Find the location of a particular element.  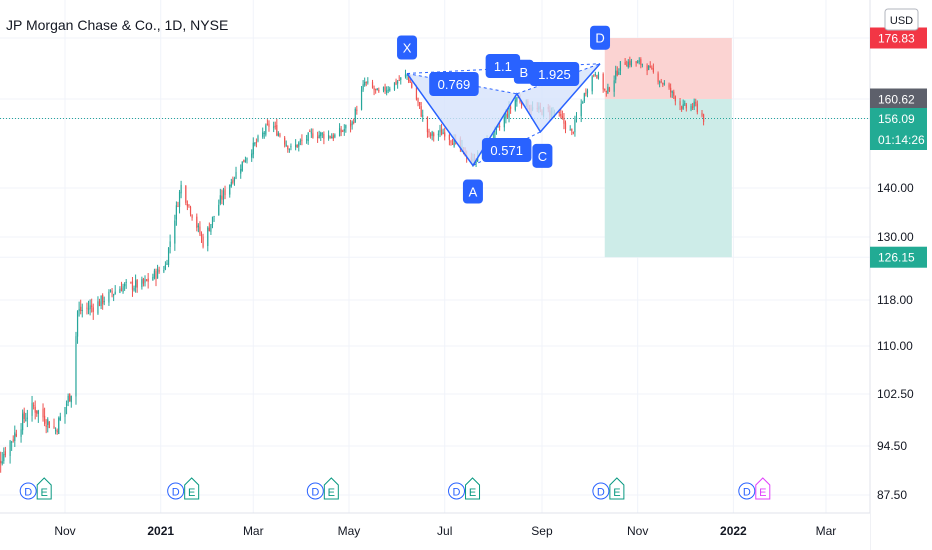

x-tick-label: 2022 is located at coordinates (733, 531).